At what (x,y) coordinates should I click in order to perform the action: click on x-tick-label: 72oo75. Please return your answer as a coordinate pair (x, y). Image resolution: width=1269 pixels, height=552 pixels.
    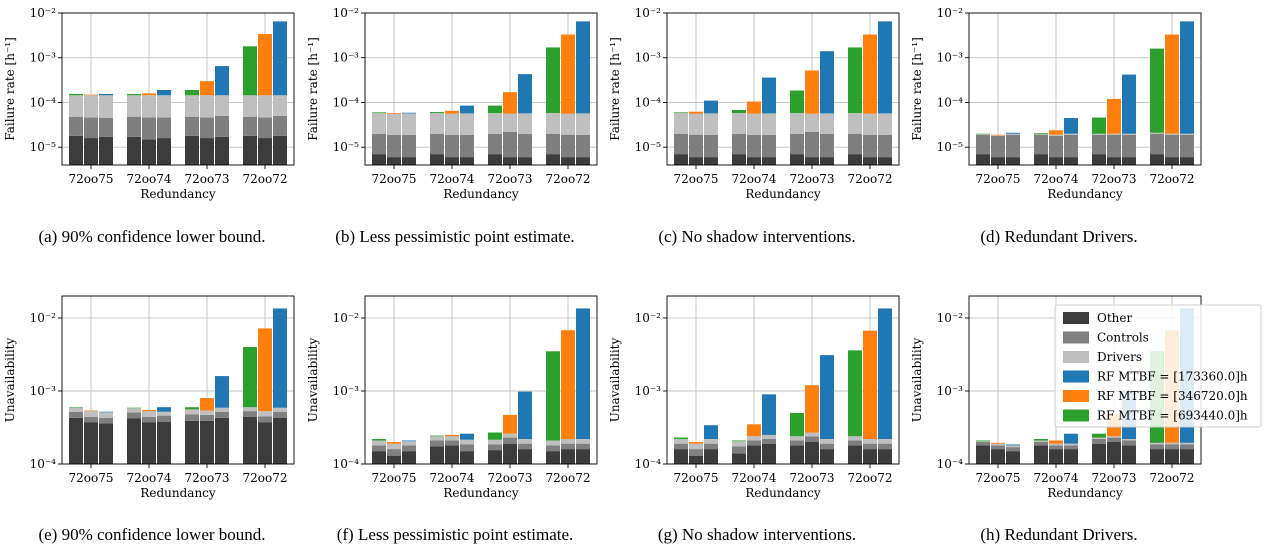
    Looking at the image, I should click on (696, 179).